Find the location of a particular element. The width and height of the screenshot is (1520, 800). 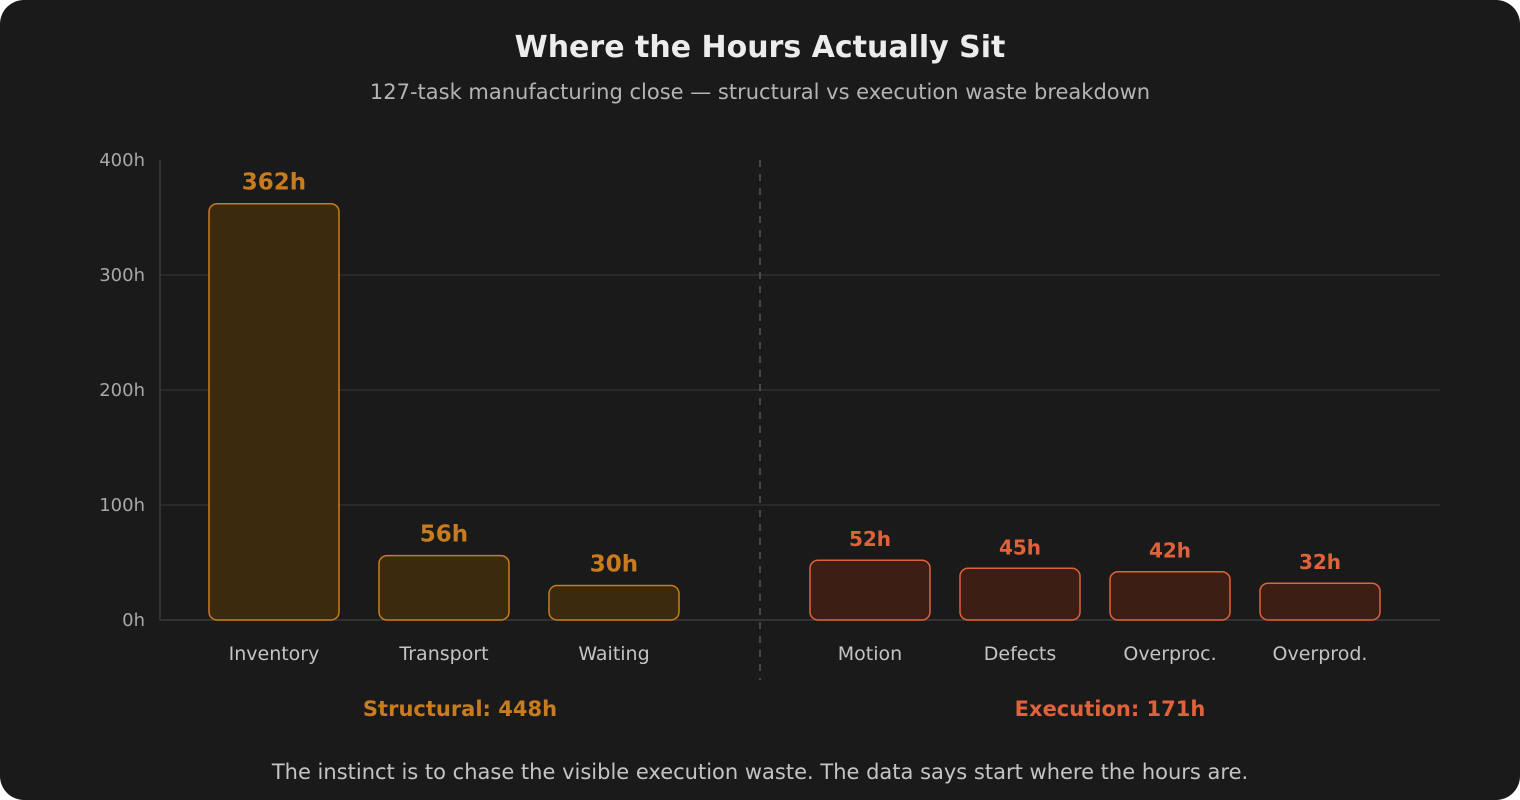

y-tick-label: 400h is located at coordinates (122, 160).